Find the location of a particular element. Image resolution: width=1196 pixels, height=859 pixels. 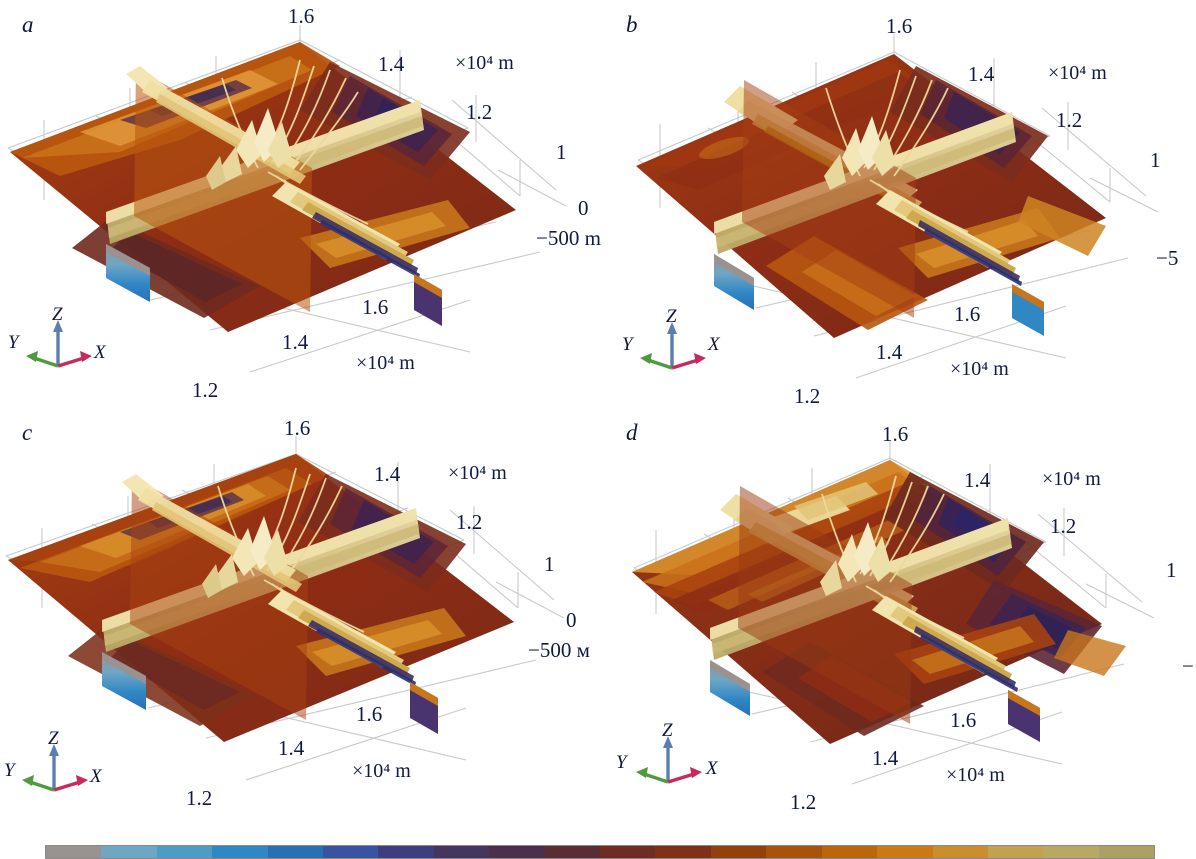

axis-triad-d-label-x: X is located at coordinates (712, 768).